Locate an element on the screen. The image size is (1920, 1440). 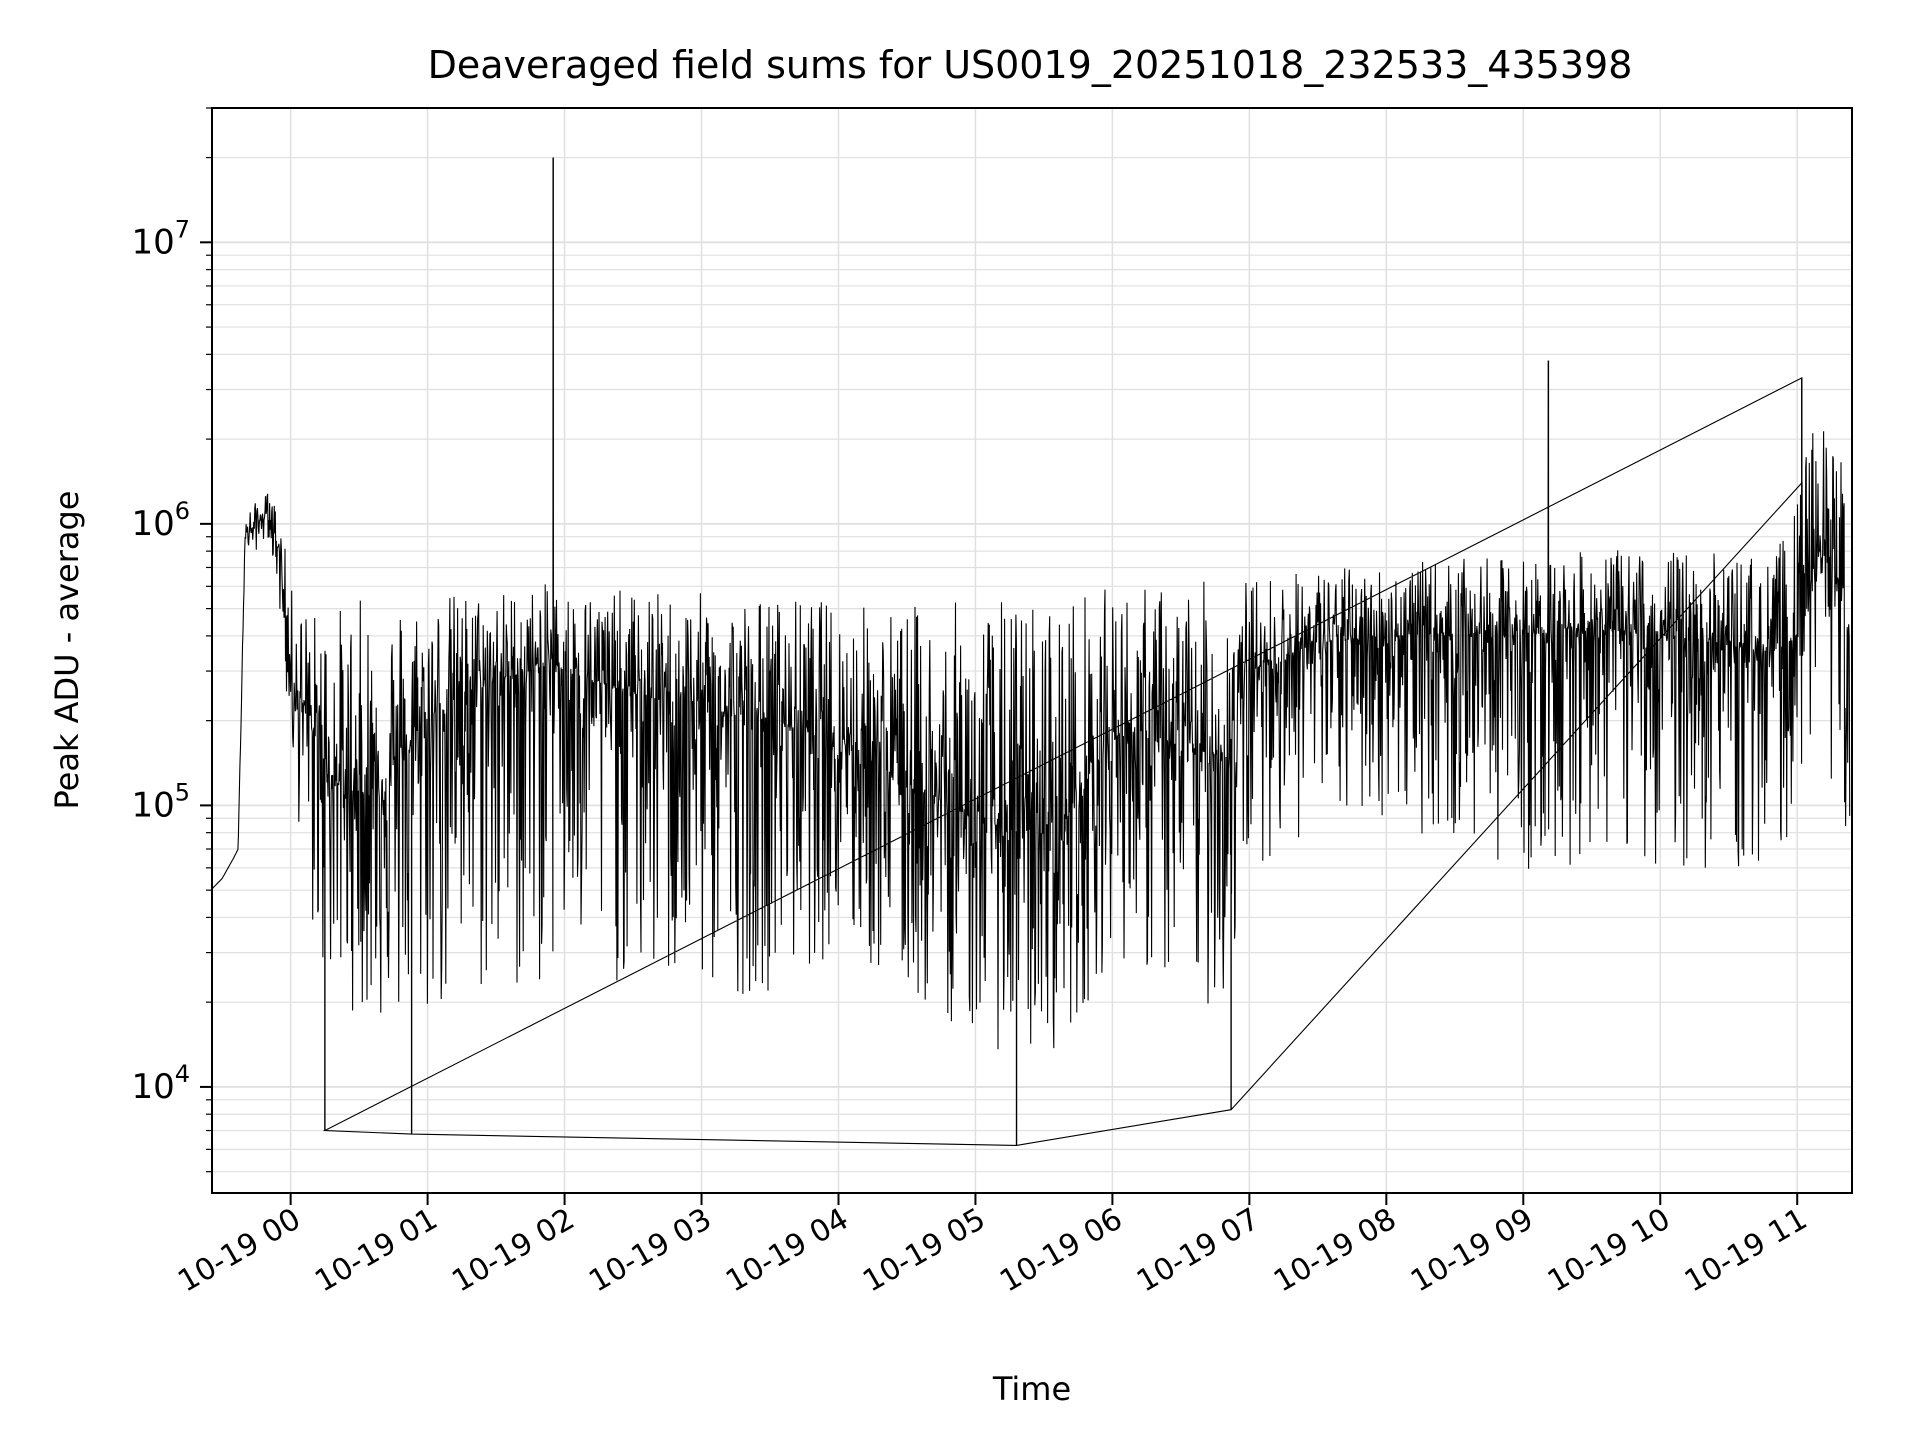
x-axis-label: Time is located at coordinates (1031, 1389).